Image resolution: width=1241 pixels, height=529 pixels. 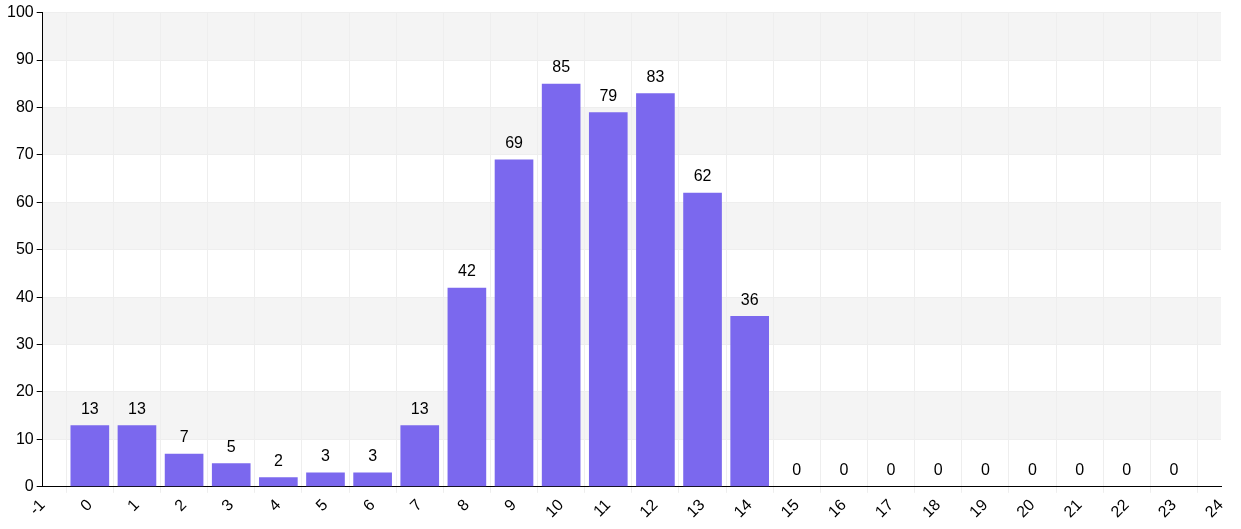 What do you see at coordinates (790, 508) in the screenshot?
I see `x-tick-label: 15` at bounding box center [790, 508].